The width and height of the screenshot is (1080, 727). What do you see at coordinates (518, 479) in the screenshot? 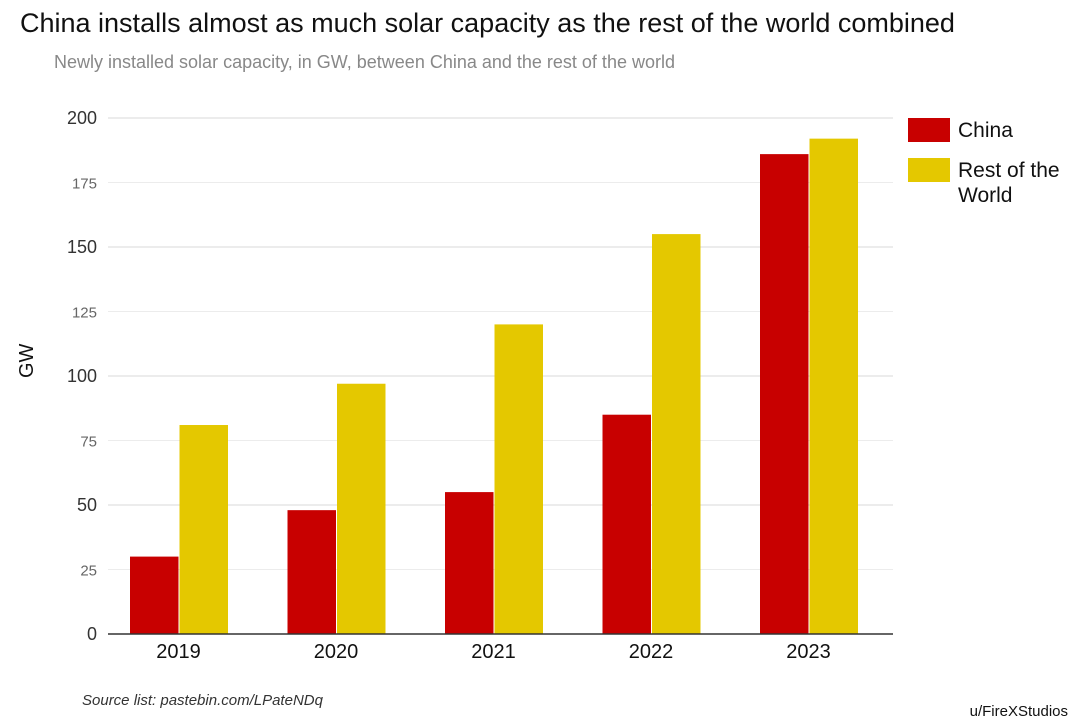
I see `bar-rest-of-the-world-2021` at bounding box center [518, 479].